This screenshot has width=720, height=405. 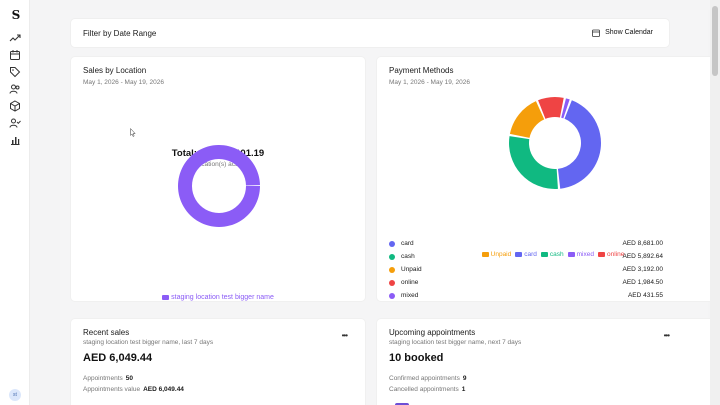 What do you see at coordinates (579, 144) in the screenshot?
I see `donut-slice-card` at bounding box center [579, 144].